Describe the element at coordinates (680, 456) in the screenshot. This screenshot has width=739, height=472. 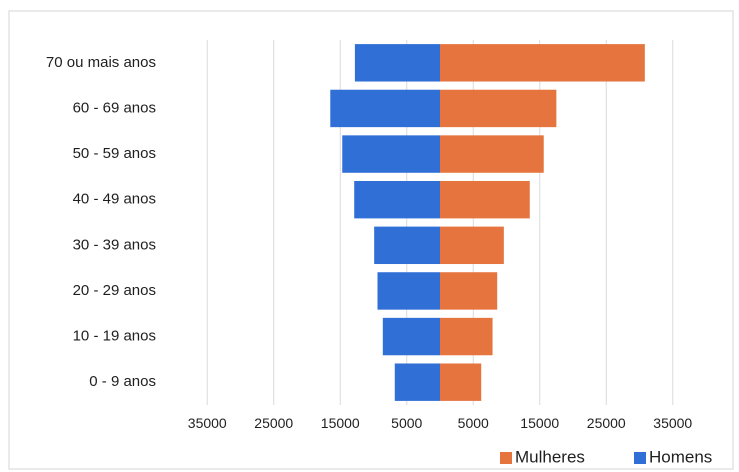
I see `legend-label-homens: Homens` at that location.